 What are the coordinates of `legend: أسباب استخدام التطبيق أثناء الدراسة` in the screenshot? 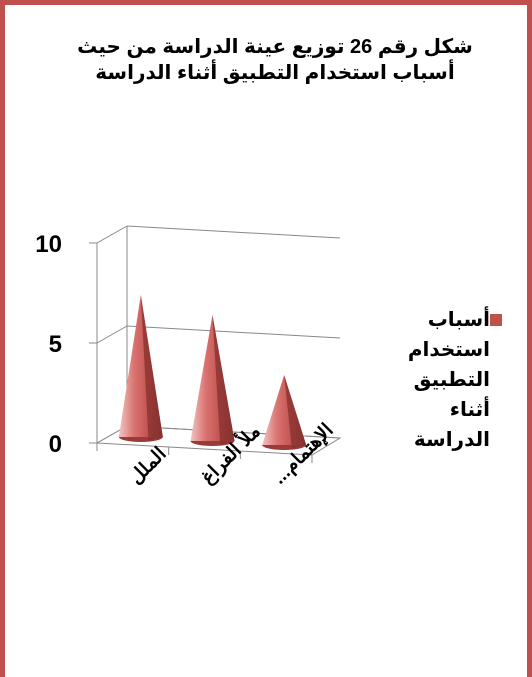 It's located at (442, 380).